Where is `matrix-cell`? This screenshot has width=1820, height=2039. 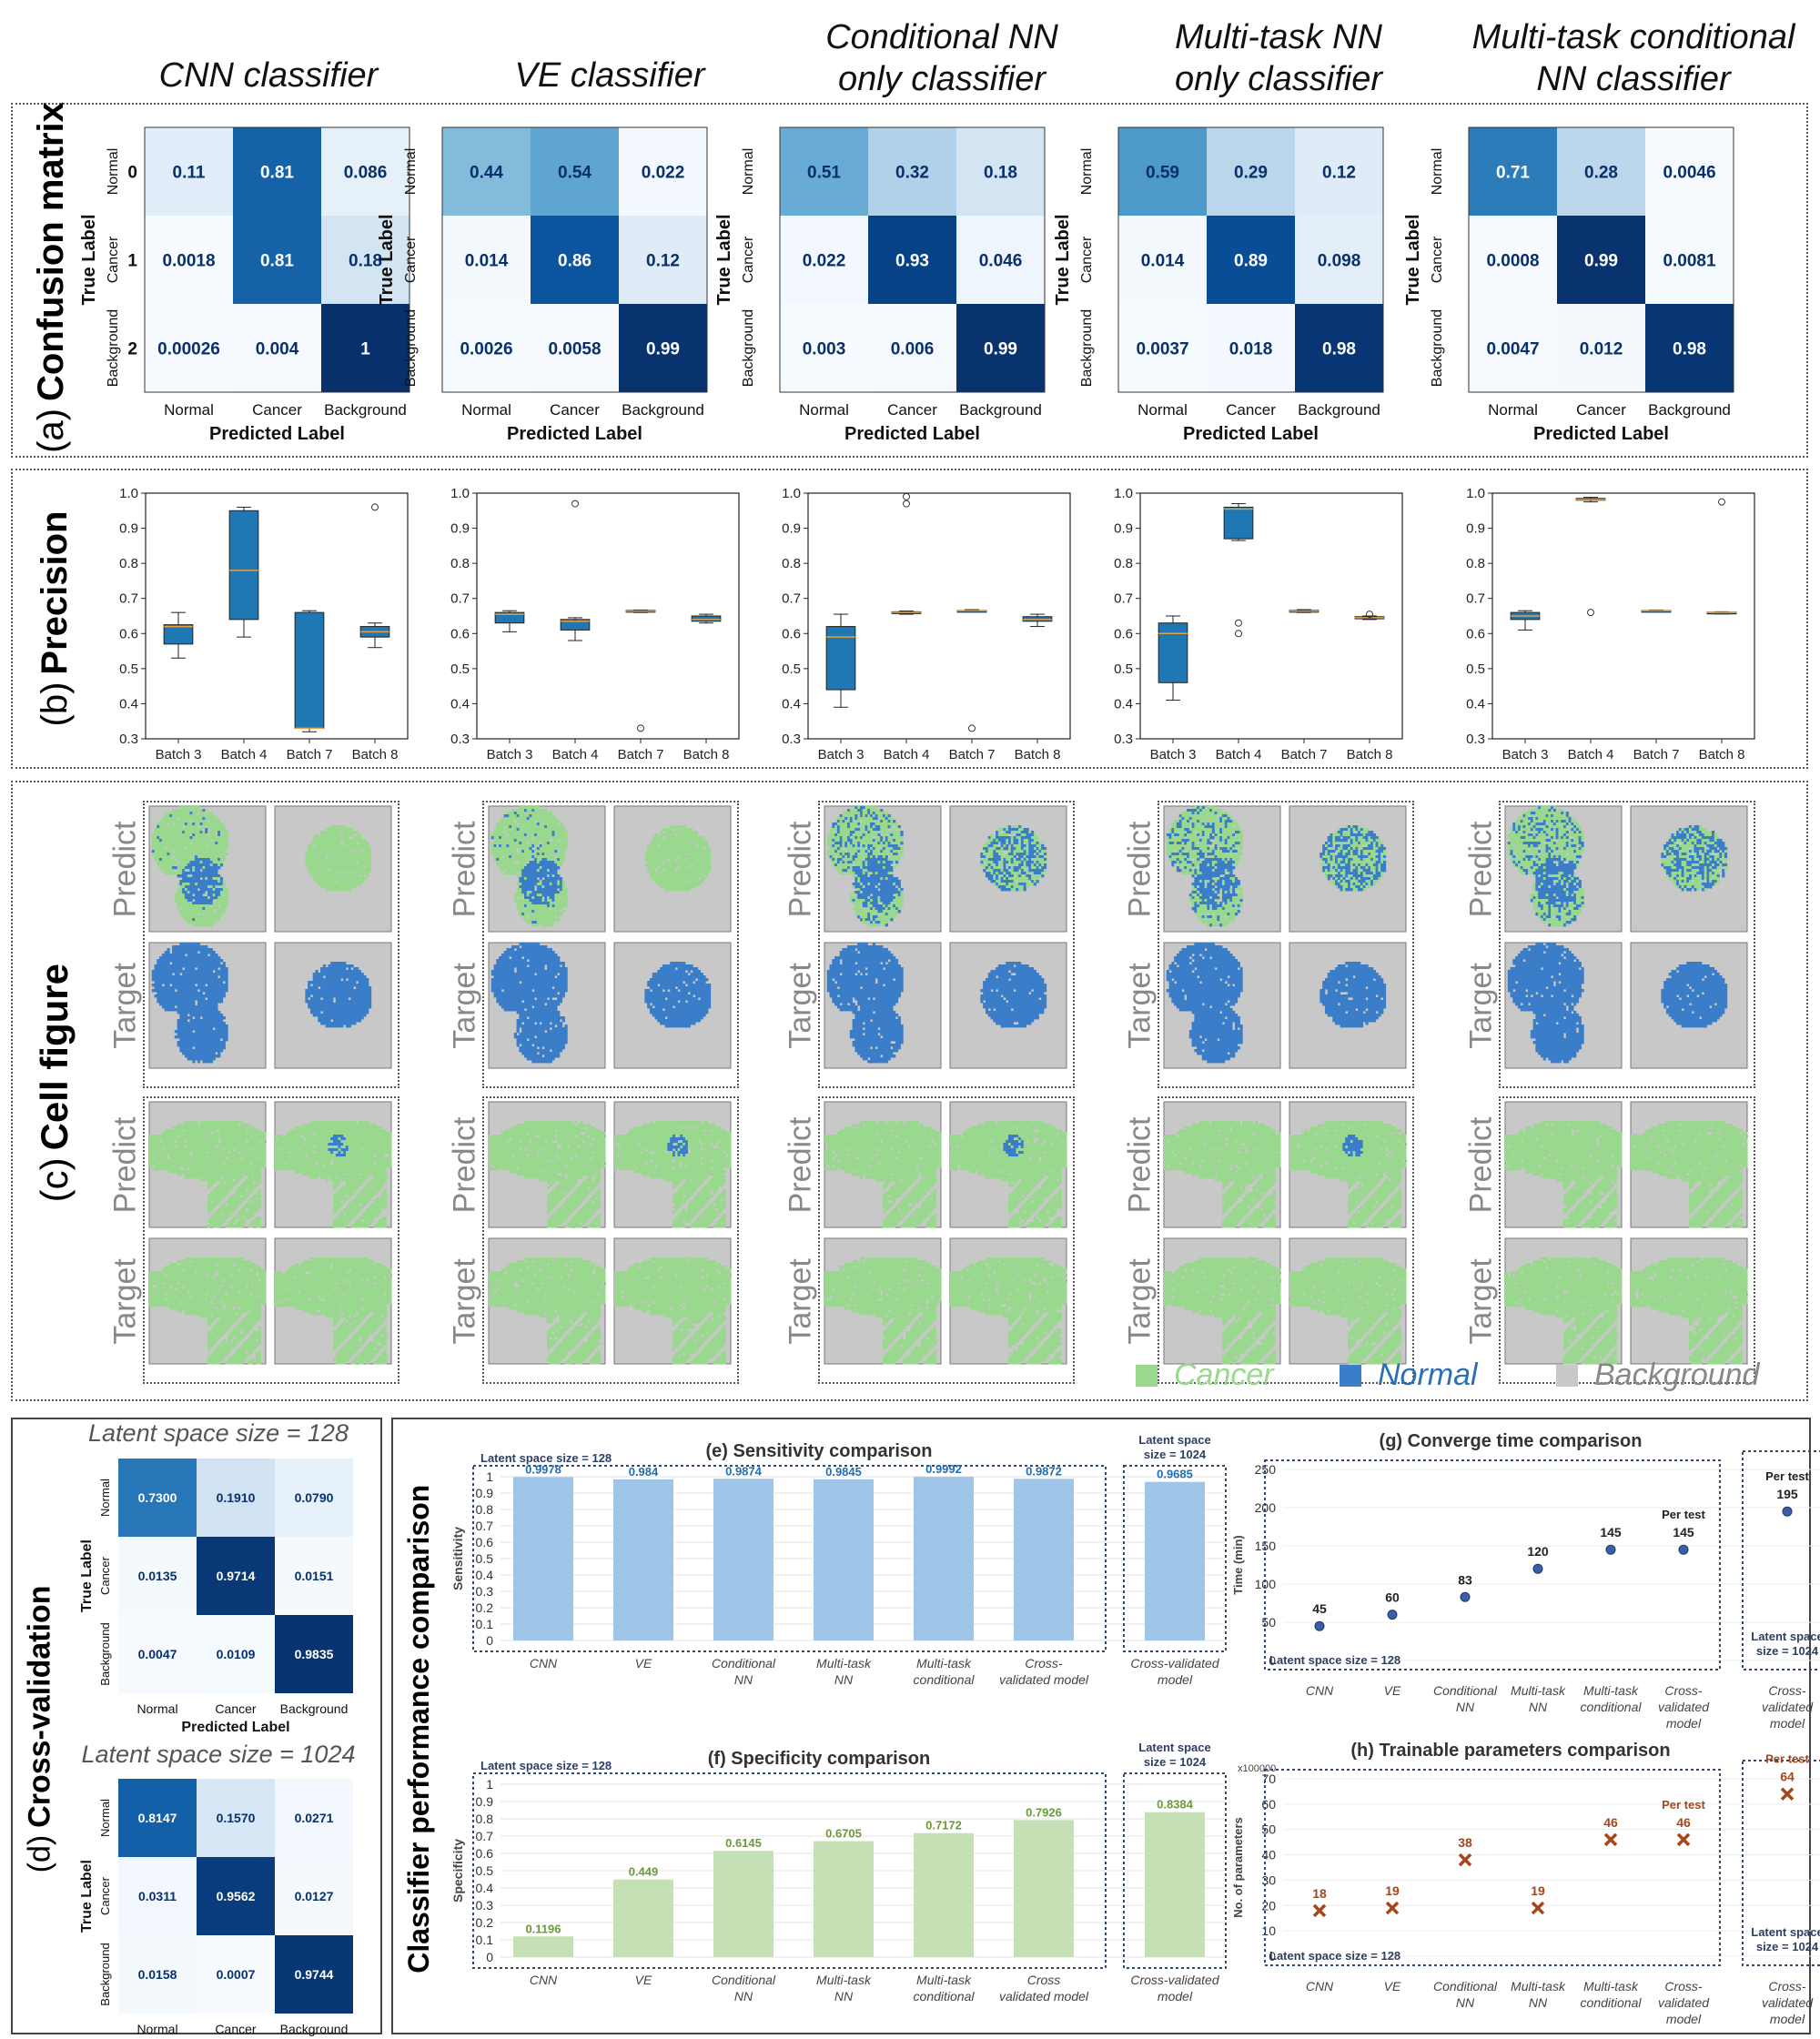
matrix-cell is located at coordinates (1601, 171).